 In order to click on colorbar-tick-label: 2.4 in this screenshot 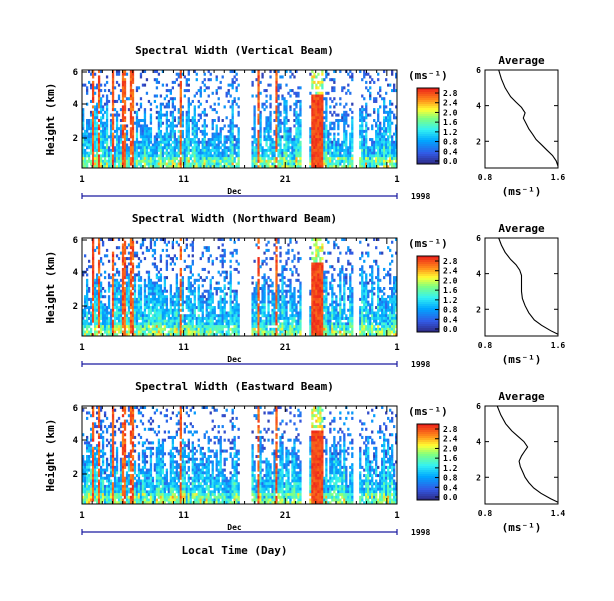, I will do `click(450, 103)`.